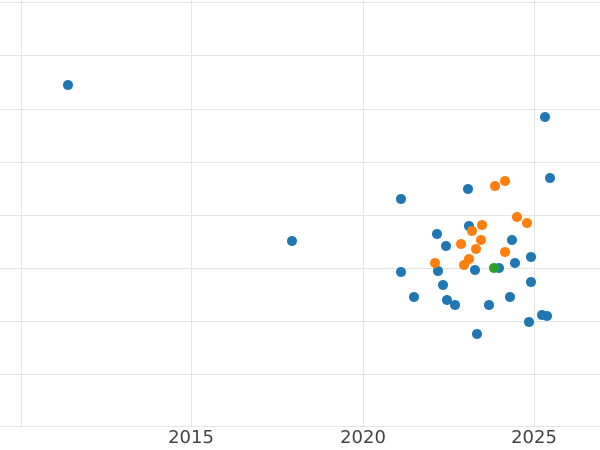 Image resolution: width=600 pixels, height=450 pixels. Describe the element at coordinates (534, 437) in the screenshot. I see `x-tick-label-2025: 2025` at that location.